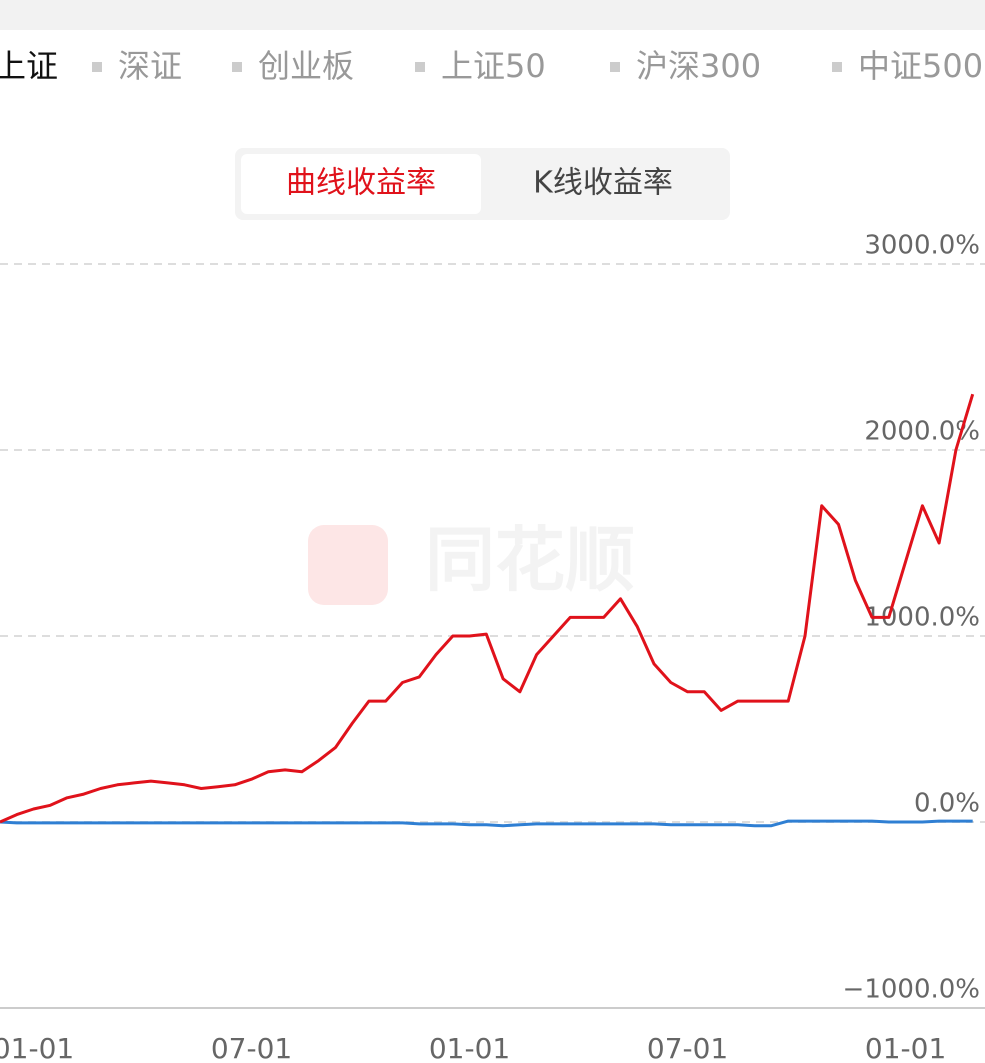  Describe the element at coordinates (911, 990) in the screenshot. I see `y-tick-label: −1000.0%` at that location.